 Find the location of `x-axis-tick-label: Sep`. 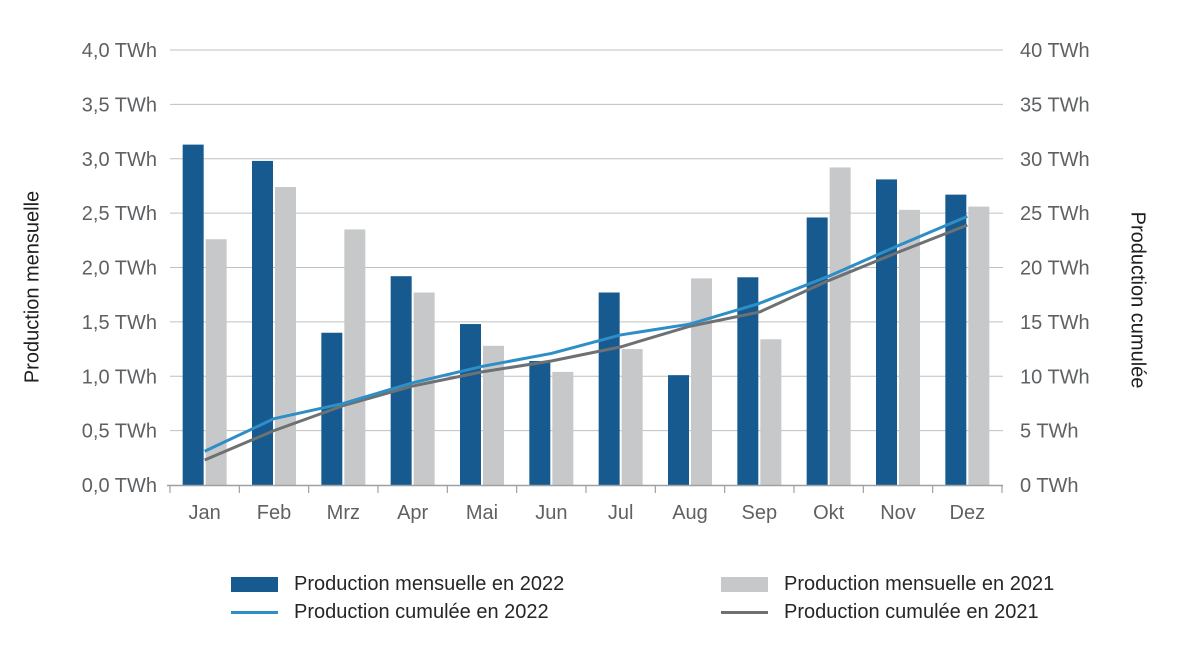

x-axis-tick-label: Sep is located at coordinates (760, 513).